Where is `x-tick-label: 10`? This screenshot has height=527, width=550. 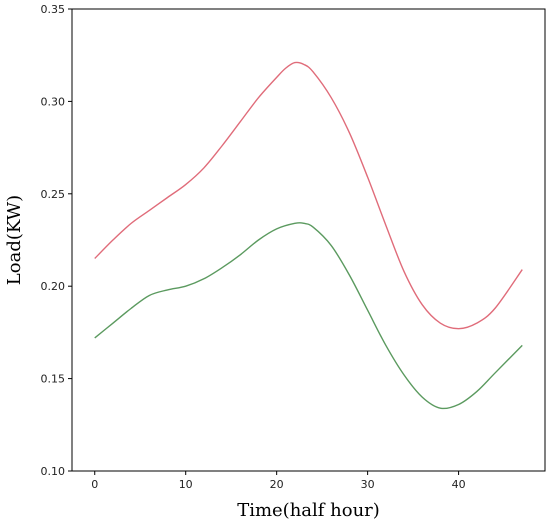 x-tick-label: 10 is located at coordinates (186, 484).